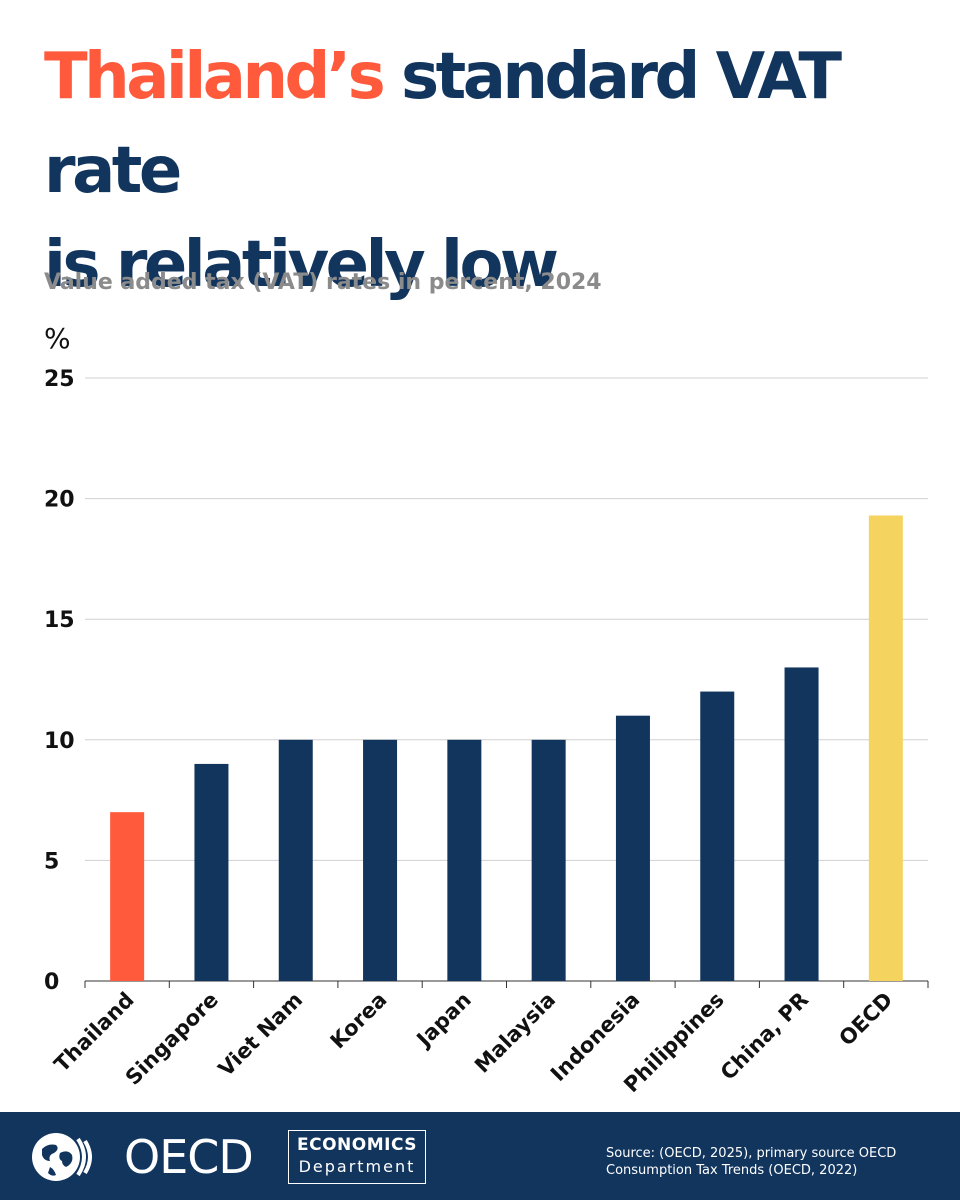  Describe the element at coordinates (443, 1020) in the screenshot. I see `x-tick-label: Japan` at that location.